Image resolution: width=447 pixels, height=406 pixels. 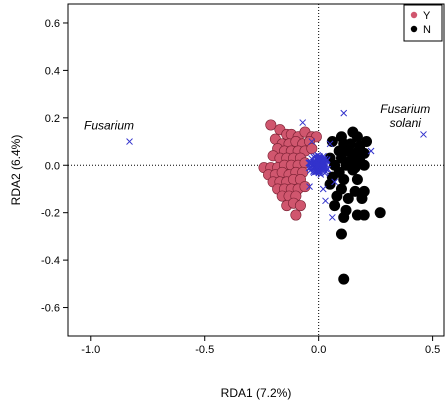 What do you see at coordinates (90, 350) in the screenshot?
I see `x-tick-label: -1.0` at bounding box center [90, 350].